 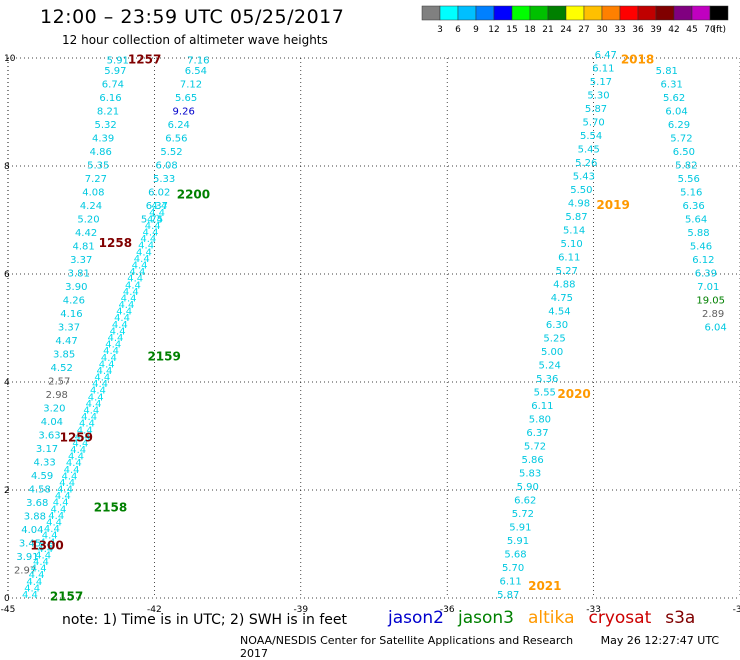 What do you see at coordinates (96, 179) in the screenshot?
I see `swh-value: 7.27` at bounding box center [96, 179].